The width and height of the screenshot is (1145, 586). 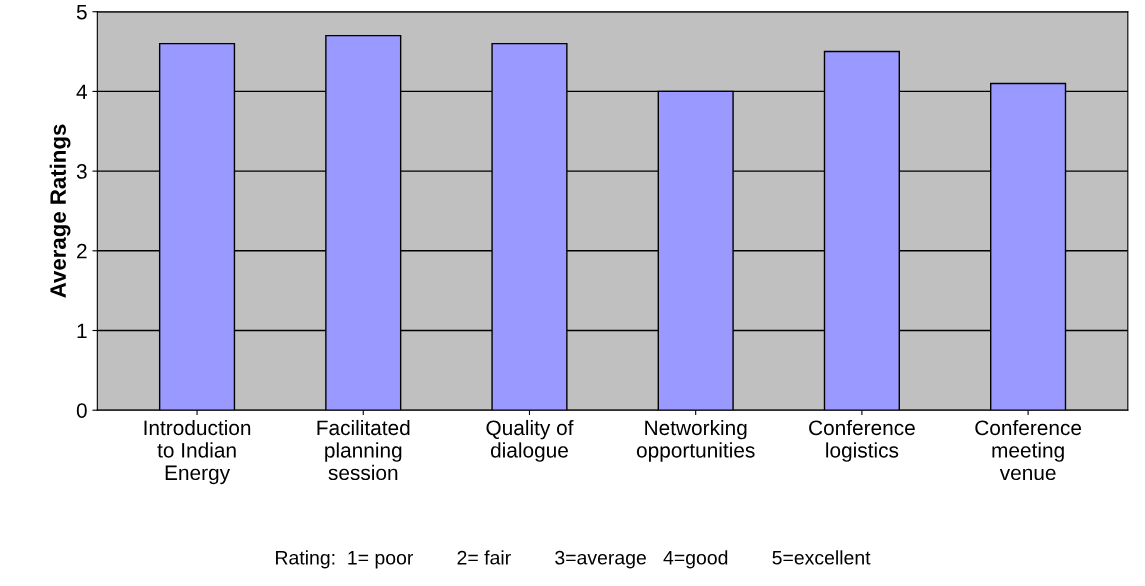 I want to click on y-tick-label: 4, so click(x=81, y=91).